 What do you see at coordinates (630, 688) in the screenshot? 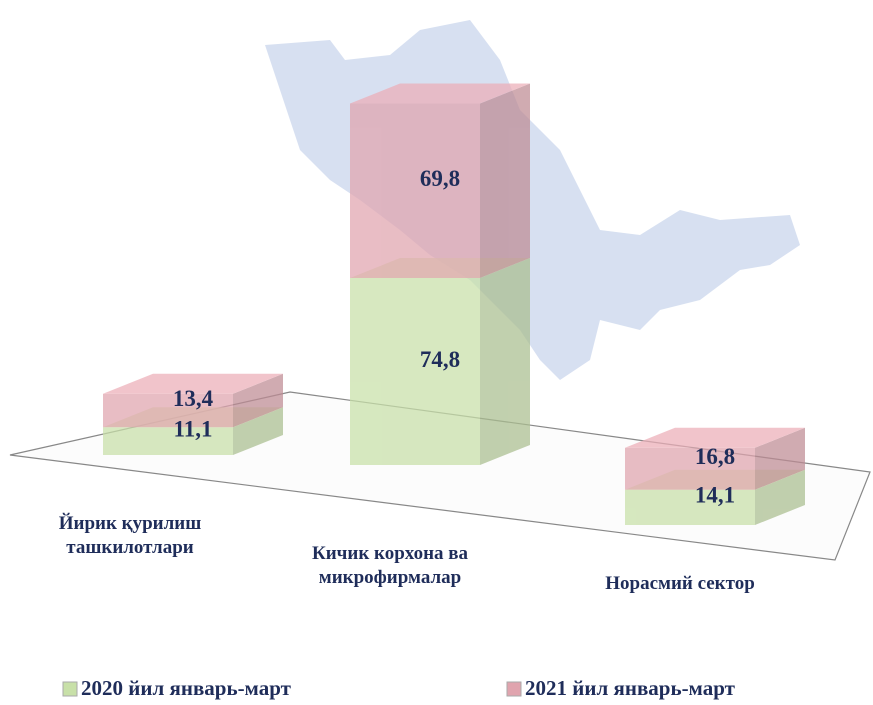
I see `legend-label: 2021 йил январь-март` at bounding box center [630, 688].